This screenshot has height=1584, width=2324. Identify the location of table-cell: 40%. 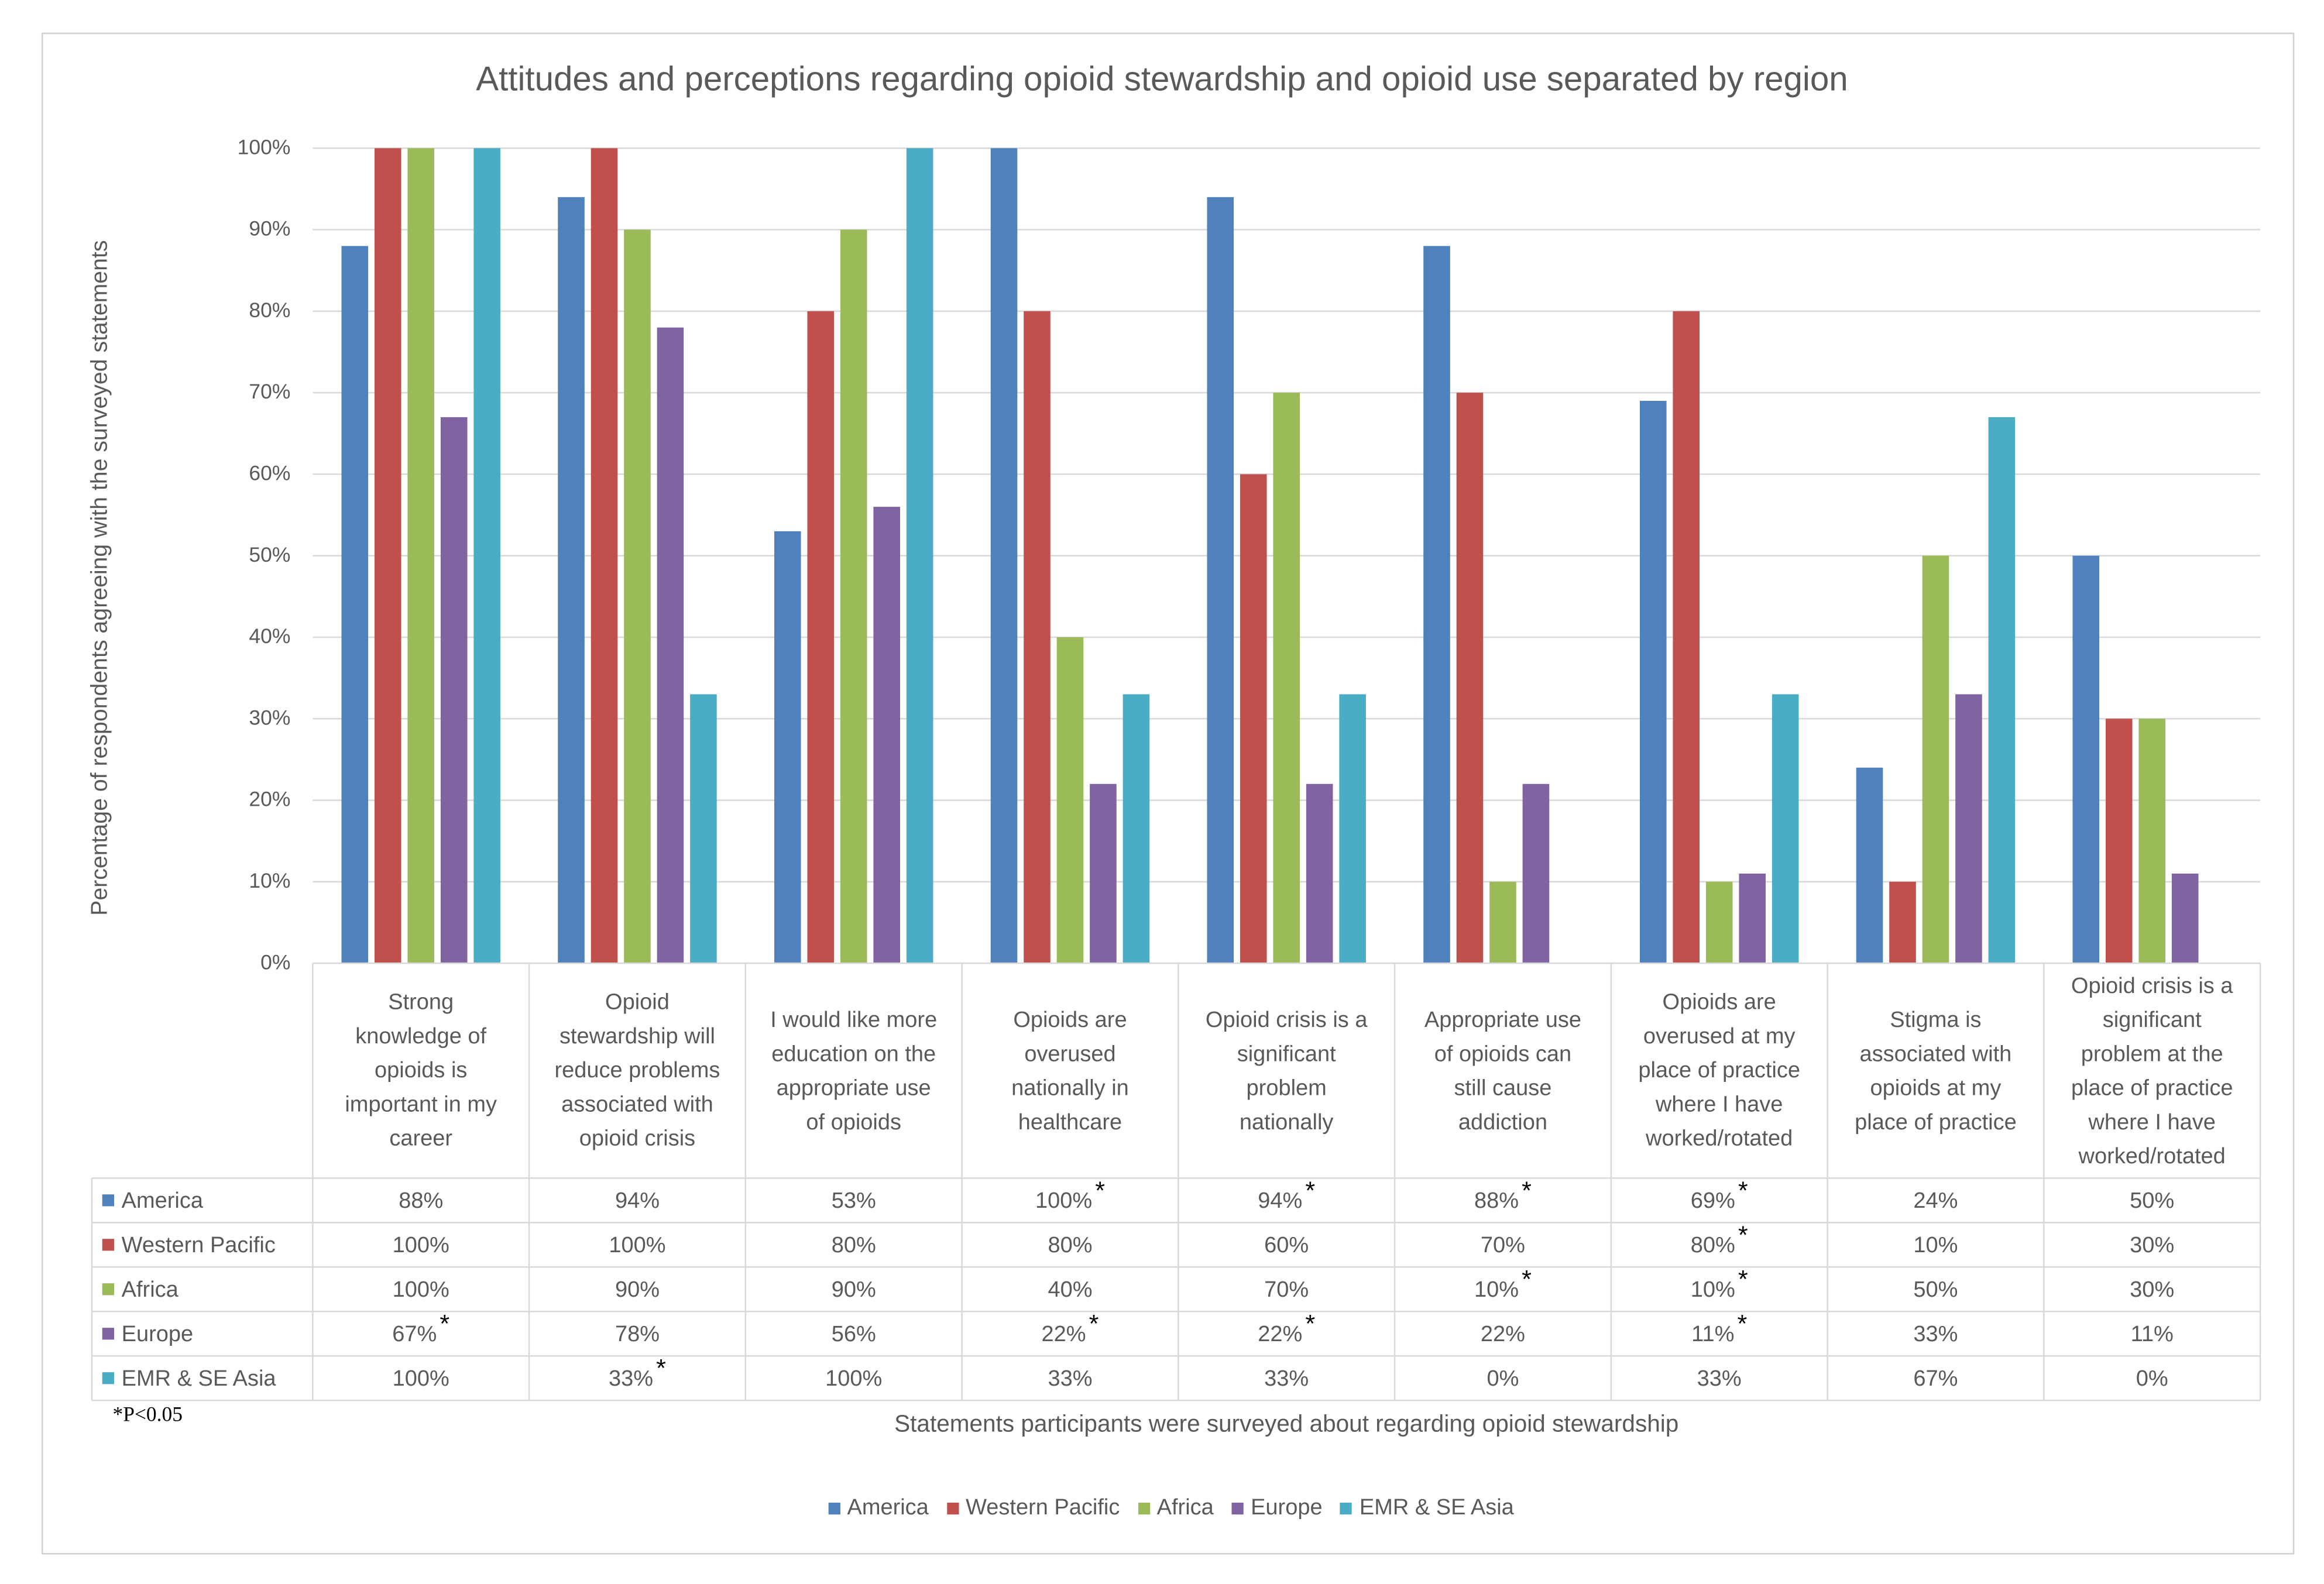
(1070, 1289).